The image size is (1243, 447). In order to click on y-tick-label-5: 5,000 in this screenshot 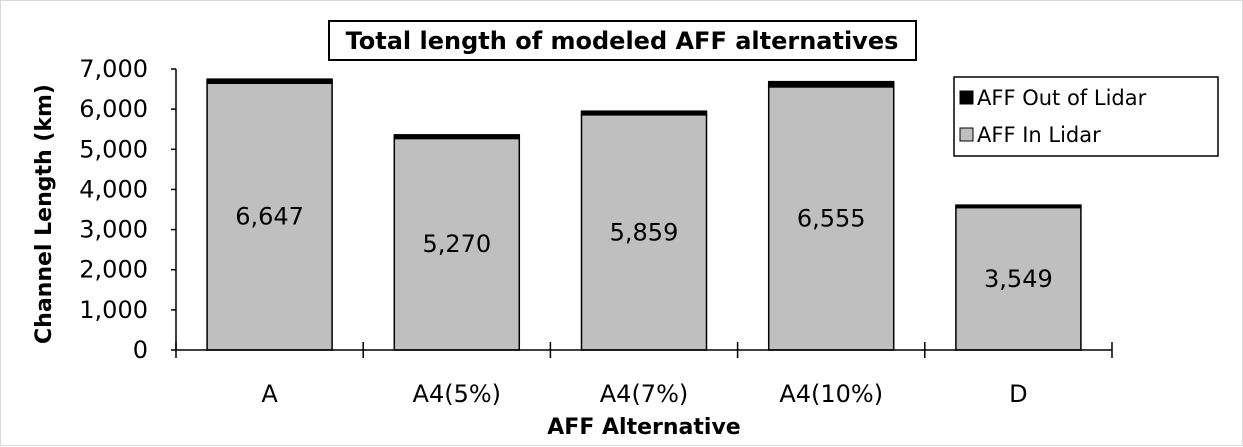, I will do `click(113, 149)`.